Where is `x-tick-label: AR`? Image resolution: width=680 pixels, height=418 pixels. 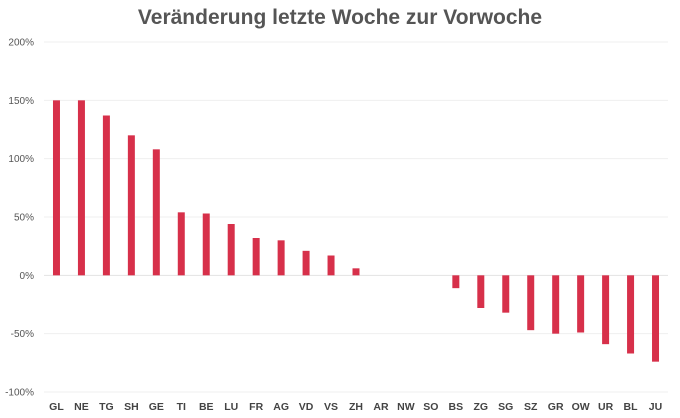 x-tick-label: AR is located at coordinates (381, 407).